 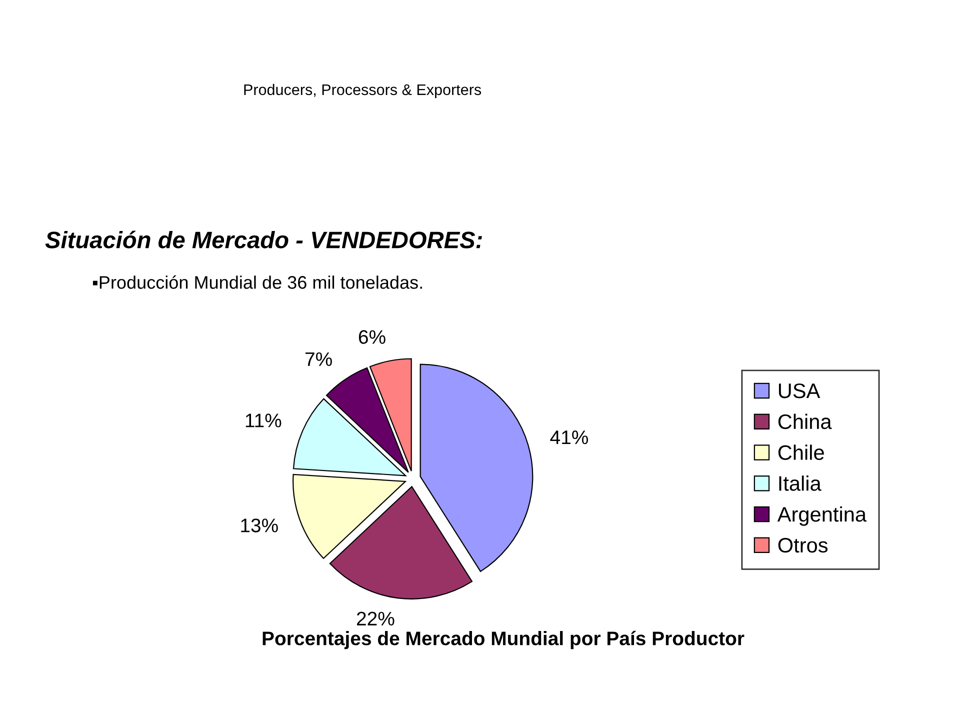 I want to click on data-label: 22%, so click(x=375, y=619).